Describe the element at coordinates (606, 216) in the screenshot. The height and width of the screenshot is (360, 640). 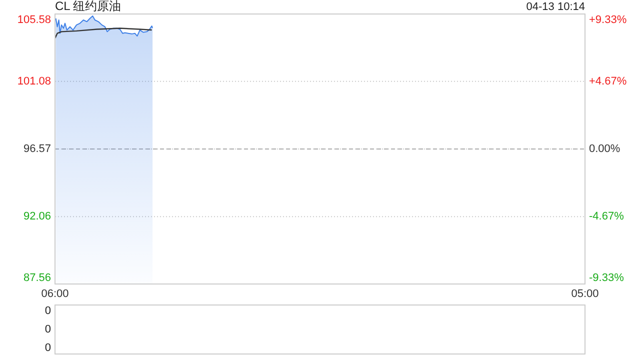
I see `y2-tick-label: -4.67%` at that location.